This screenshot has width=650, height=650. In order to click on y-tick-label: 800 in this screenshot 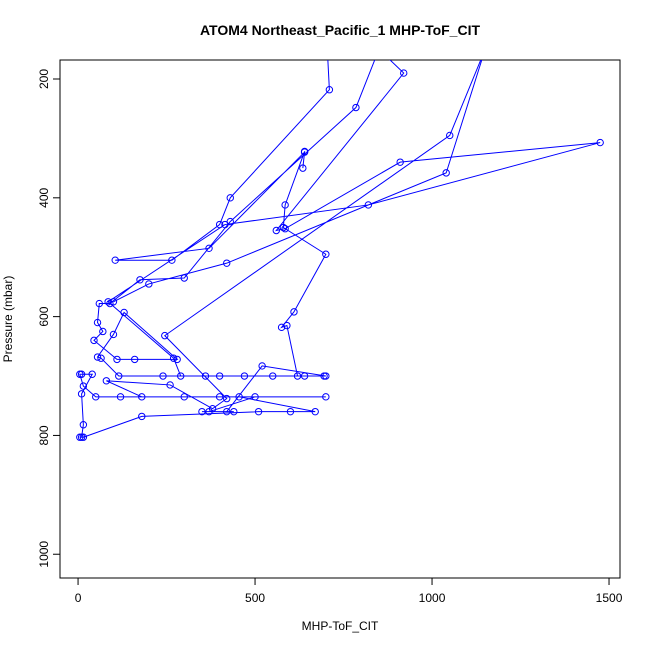, I will do `click(44, 435)`.